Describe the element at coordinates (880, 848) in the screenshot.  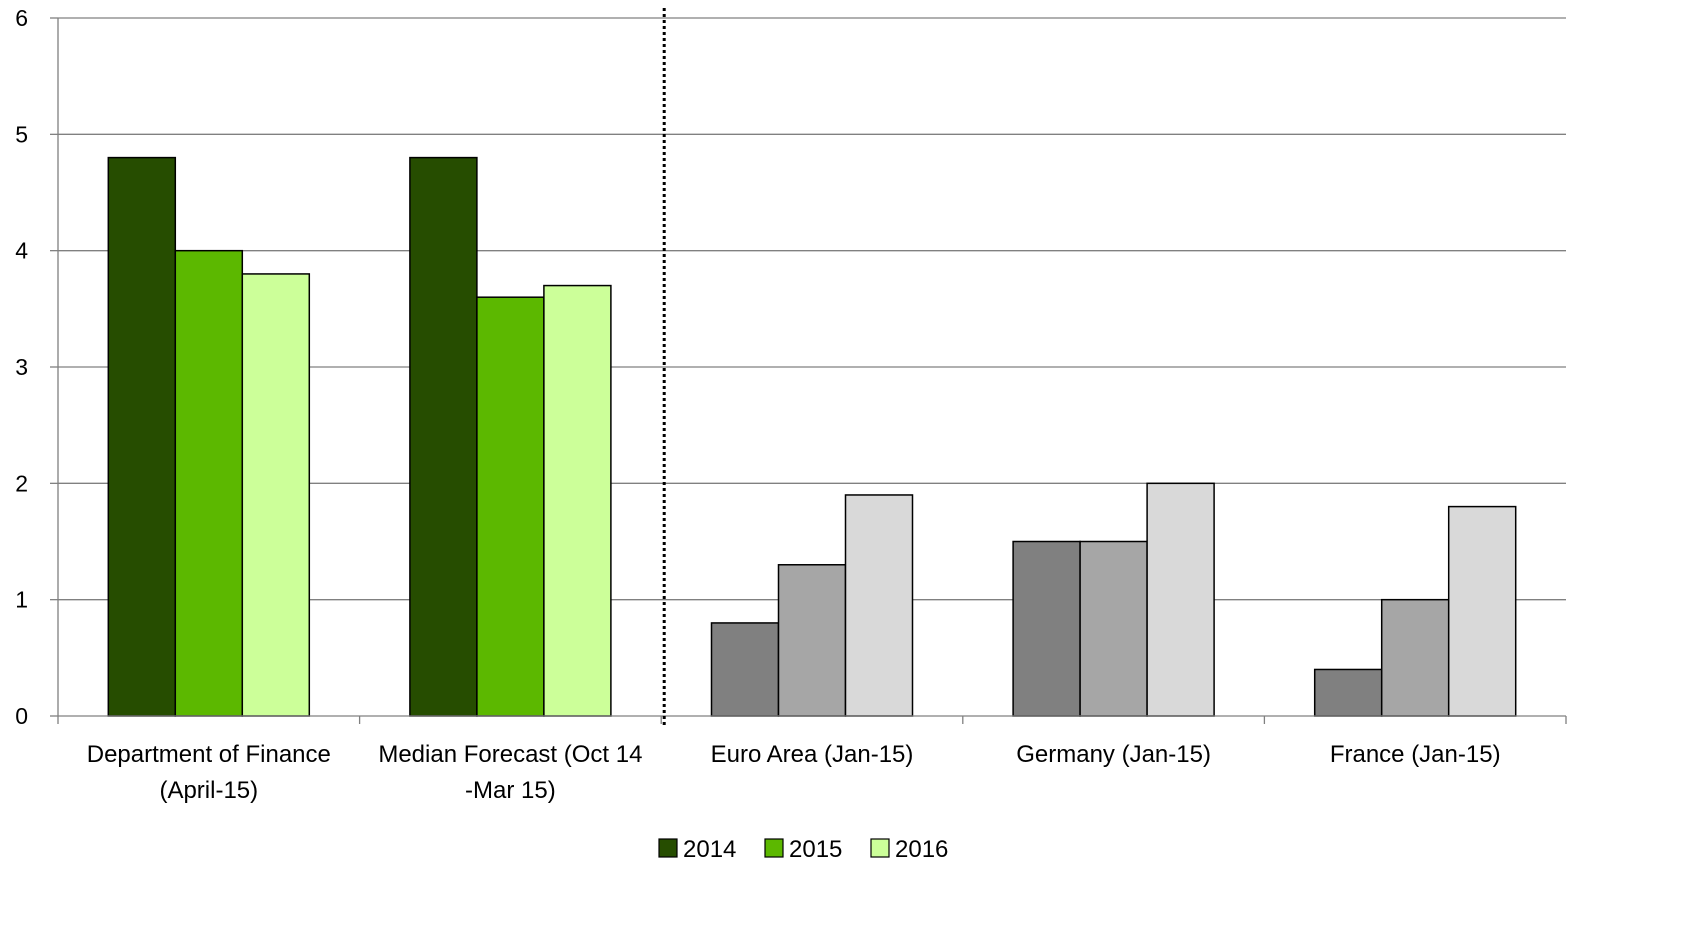
I see `legend-swatch-2016` at that location.